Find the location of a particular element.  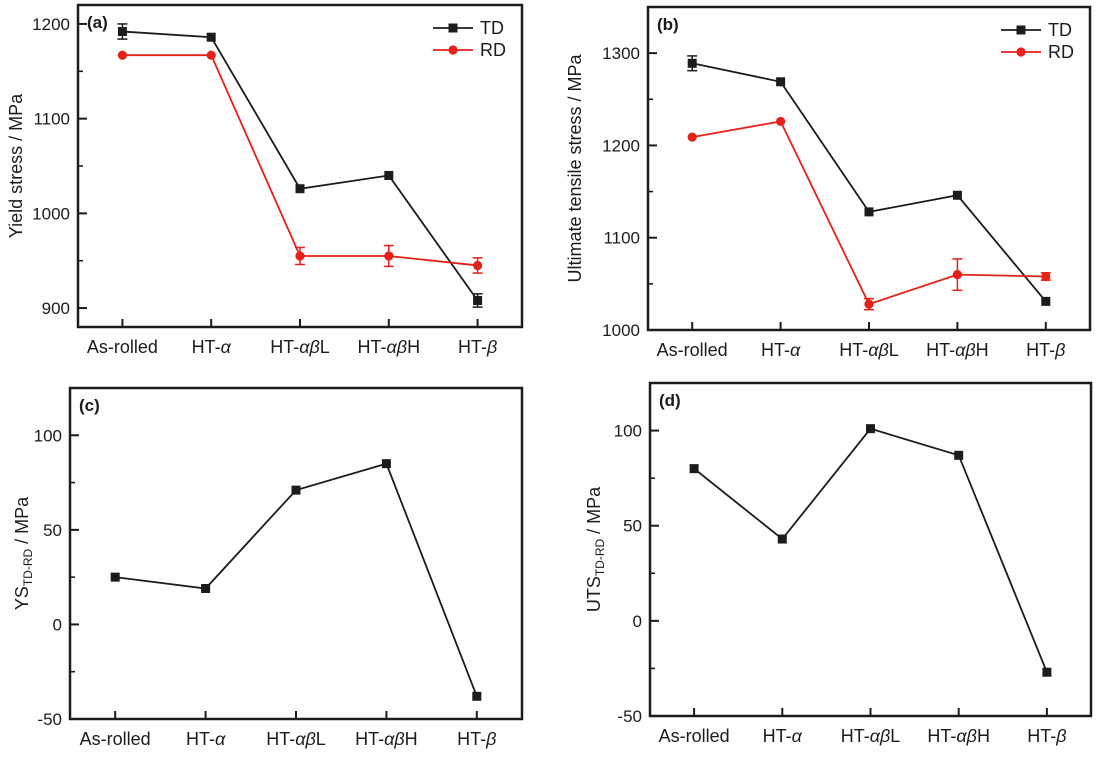

panel-label: (c) is located at coordinates (89, 405).